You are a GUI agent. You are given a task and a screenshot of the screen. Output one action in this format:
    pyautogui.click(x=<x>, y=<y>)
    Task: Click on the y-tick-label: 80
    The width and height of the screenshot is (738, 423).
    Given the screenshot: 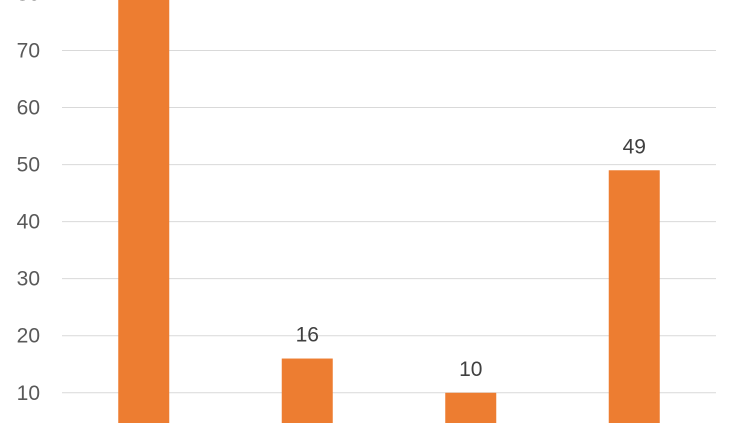 What is the action you would take?
    pyautogui.click(x=28, y=2)
    